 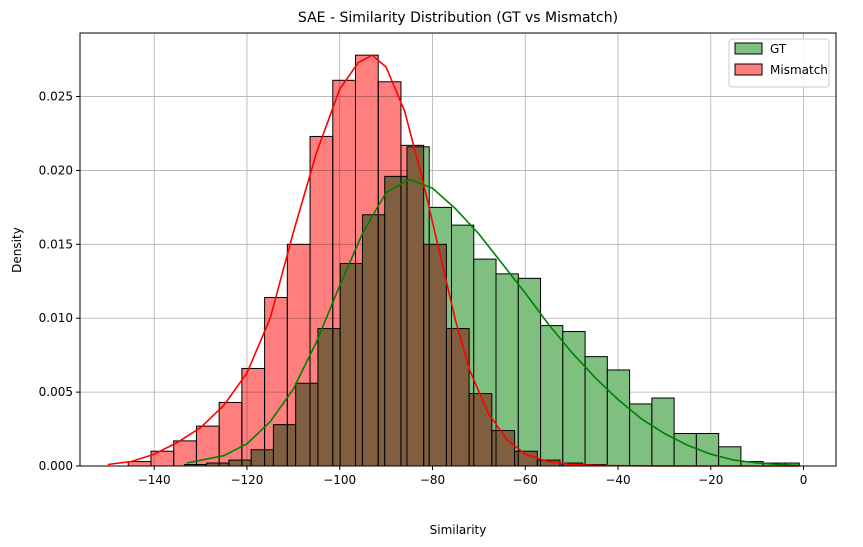 I want to click on x-tick-label: −60, so click(x=525, y=480).